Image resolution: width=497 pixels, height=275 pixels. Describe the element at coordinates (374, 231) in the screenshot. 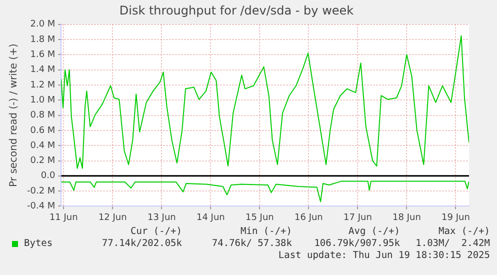

I see `text: Avg (-/+)` at that location.